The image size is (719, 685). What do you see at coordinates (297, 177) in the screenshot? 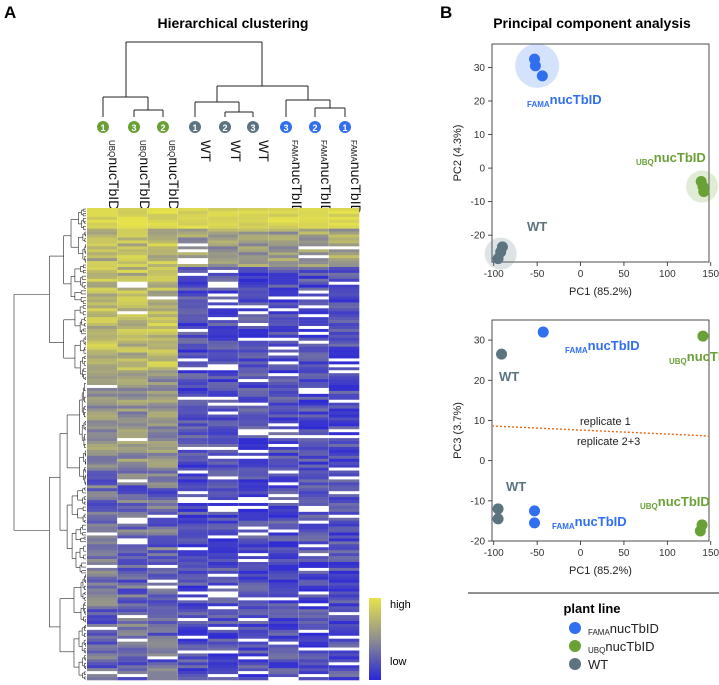
I see `sample-label: FAMAnucTbID` at bounding box center [297, 177].